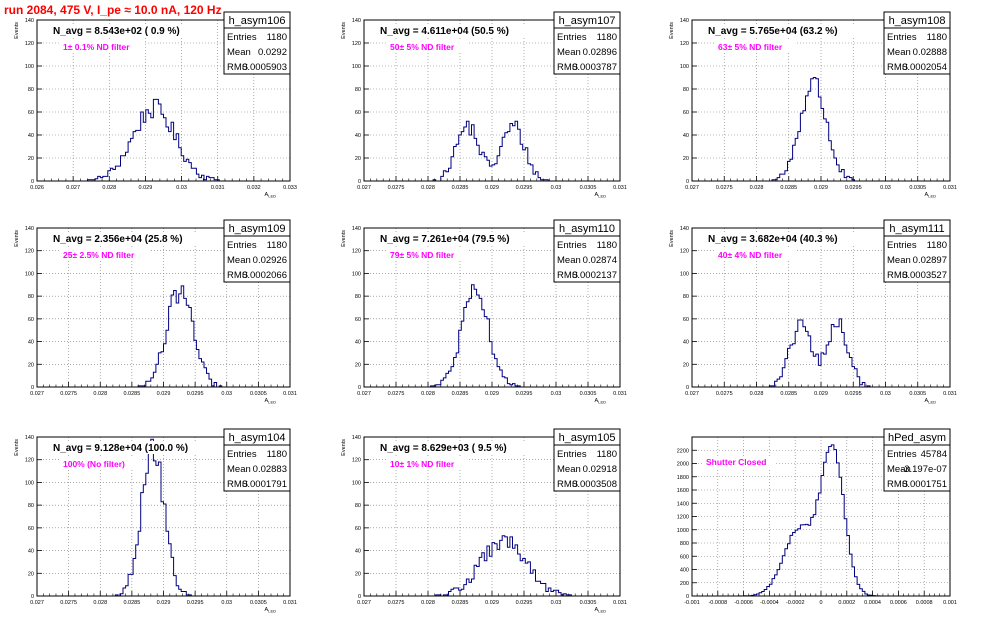 The image size is (996, 622). What do you see at coordinates (116, 31) in the screenshot?
I see `navg-label: N_avg = 8.543e+02 ( 0.9 %)` at bounding box center [116, 31].